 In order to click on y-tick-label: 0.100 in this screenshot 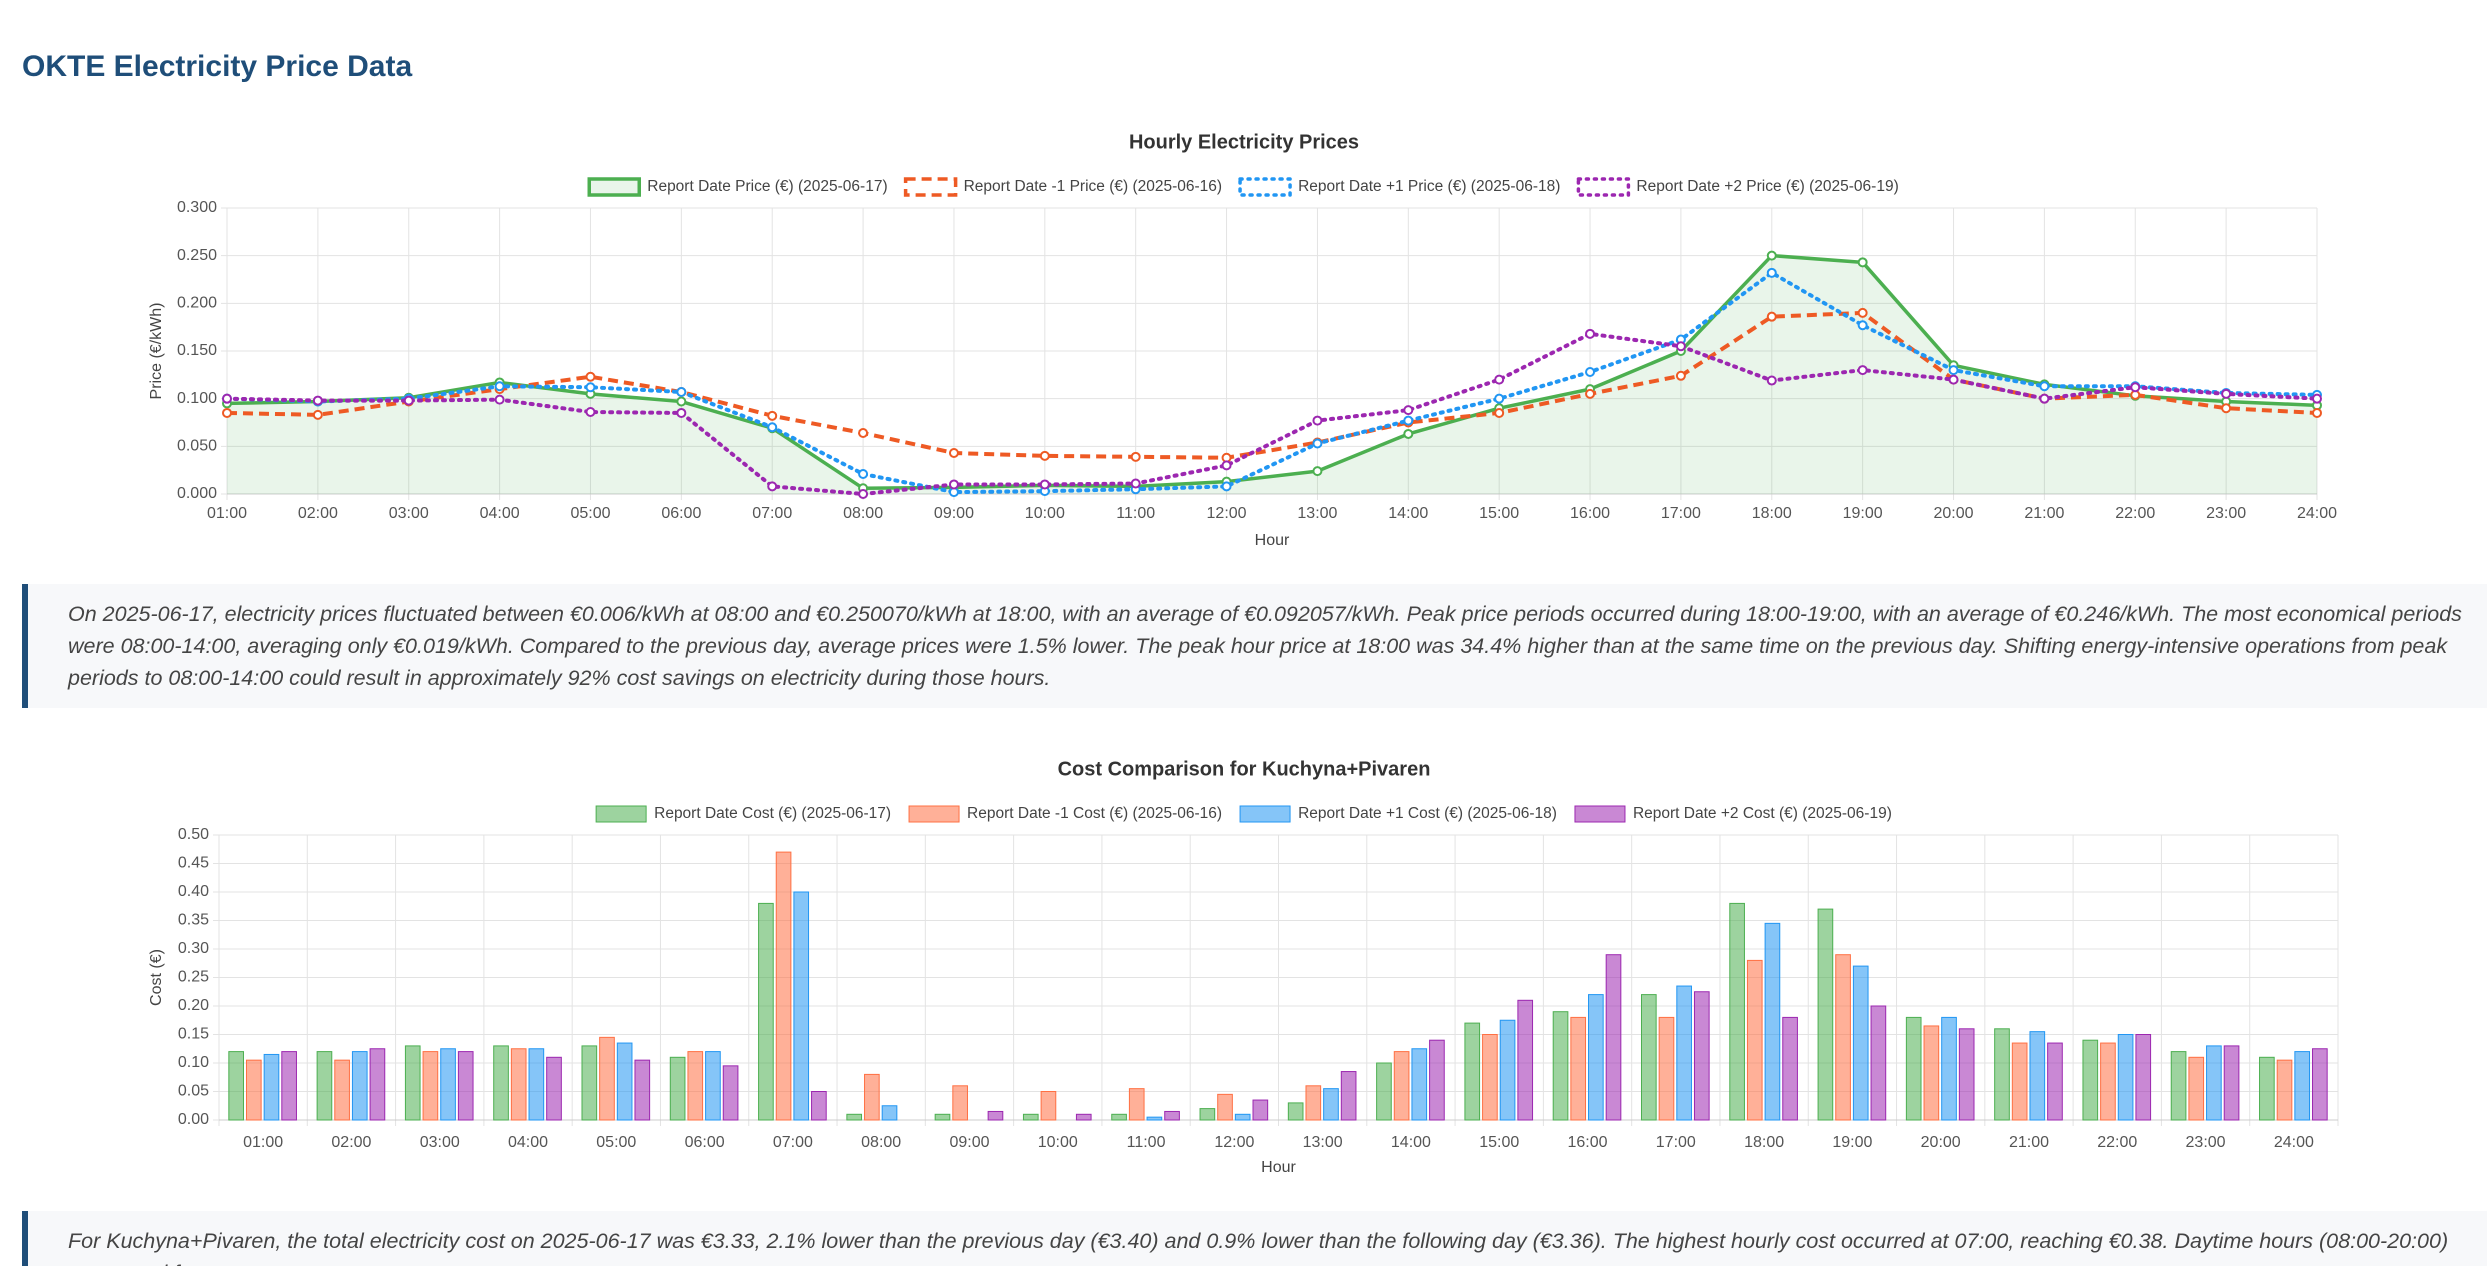, I will do `click(197, 398)`.